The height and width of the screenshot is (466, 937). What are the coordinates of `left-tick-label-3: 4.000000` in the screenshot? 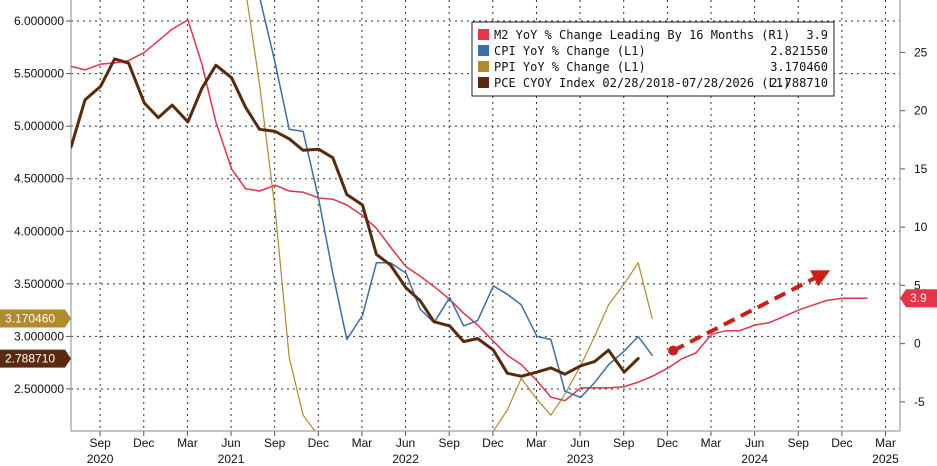 It's located at (39, 231).